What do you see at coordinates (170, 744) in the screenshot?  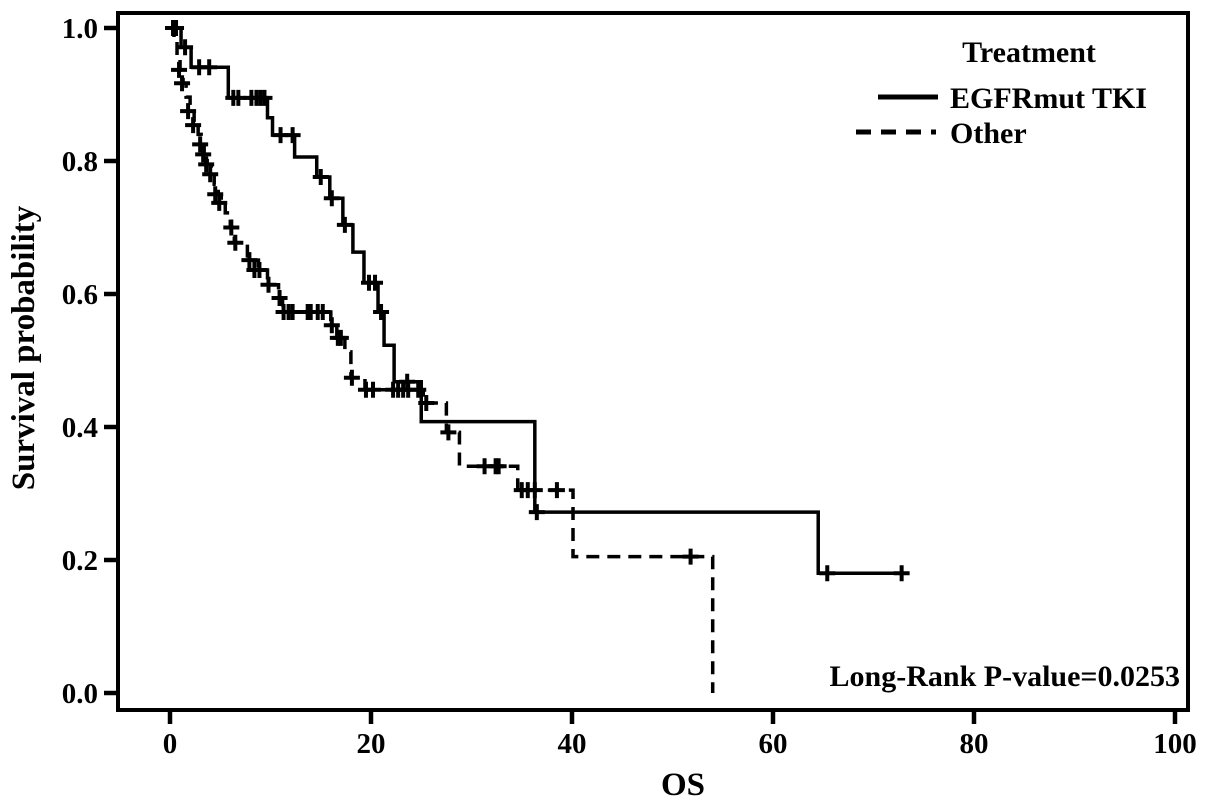 I see `x-tick-label: 0` at bounding box center [170, 744].